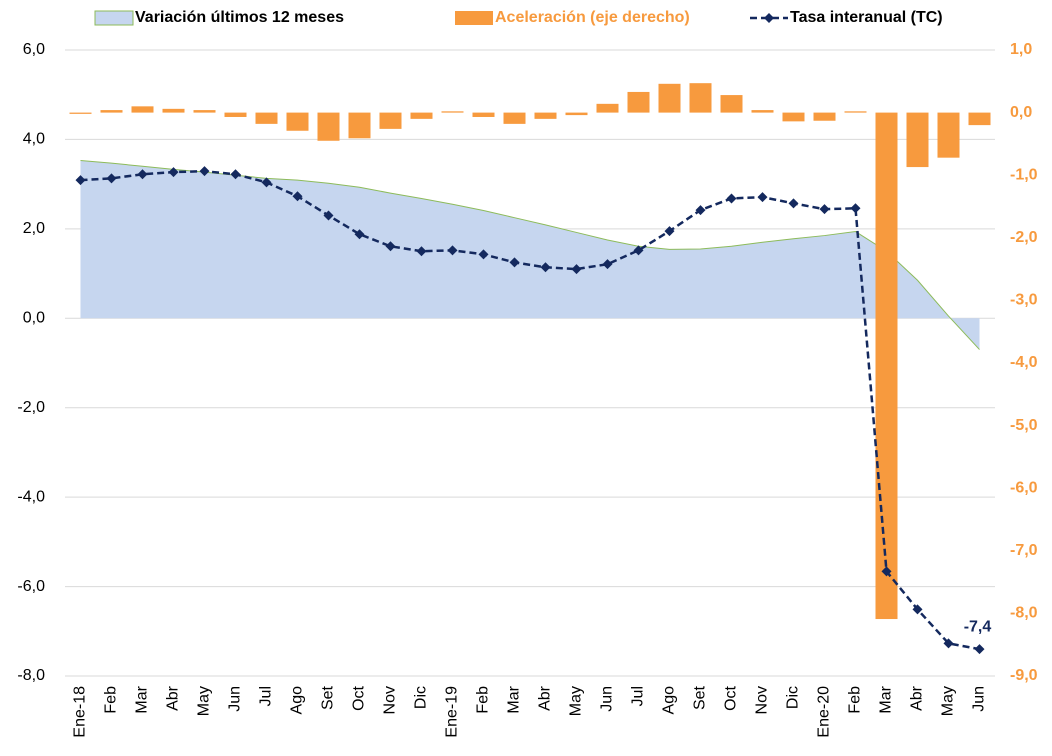  I want to click on legend-label: Variación últimos 12 meses, so click(239, 17).